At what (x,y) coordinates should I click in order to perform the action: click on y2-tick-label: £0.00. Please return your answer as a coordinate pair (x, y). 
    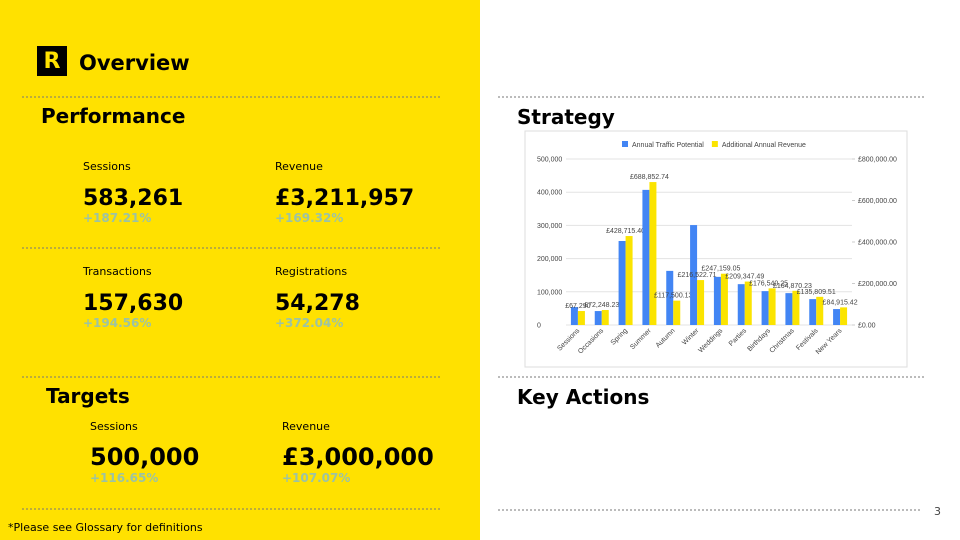
    Looking at the image, I should click on (867, 326).